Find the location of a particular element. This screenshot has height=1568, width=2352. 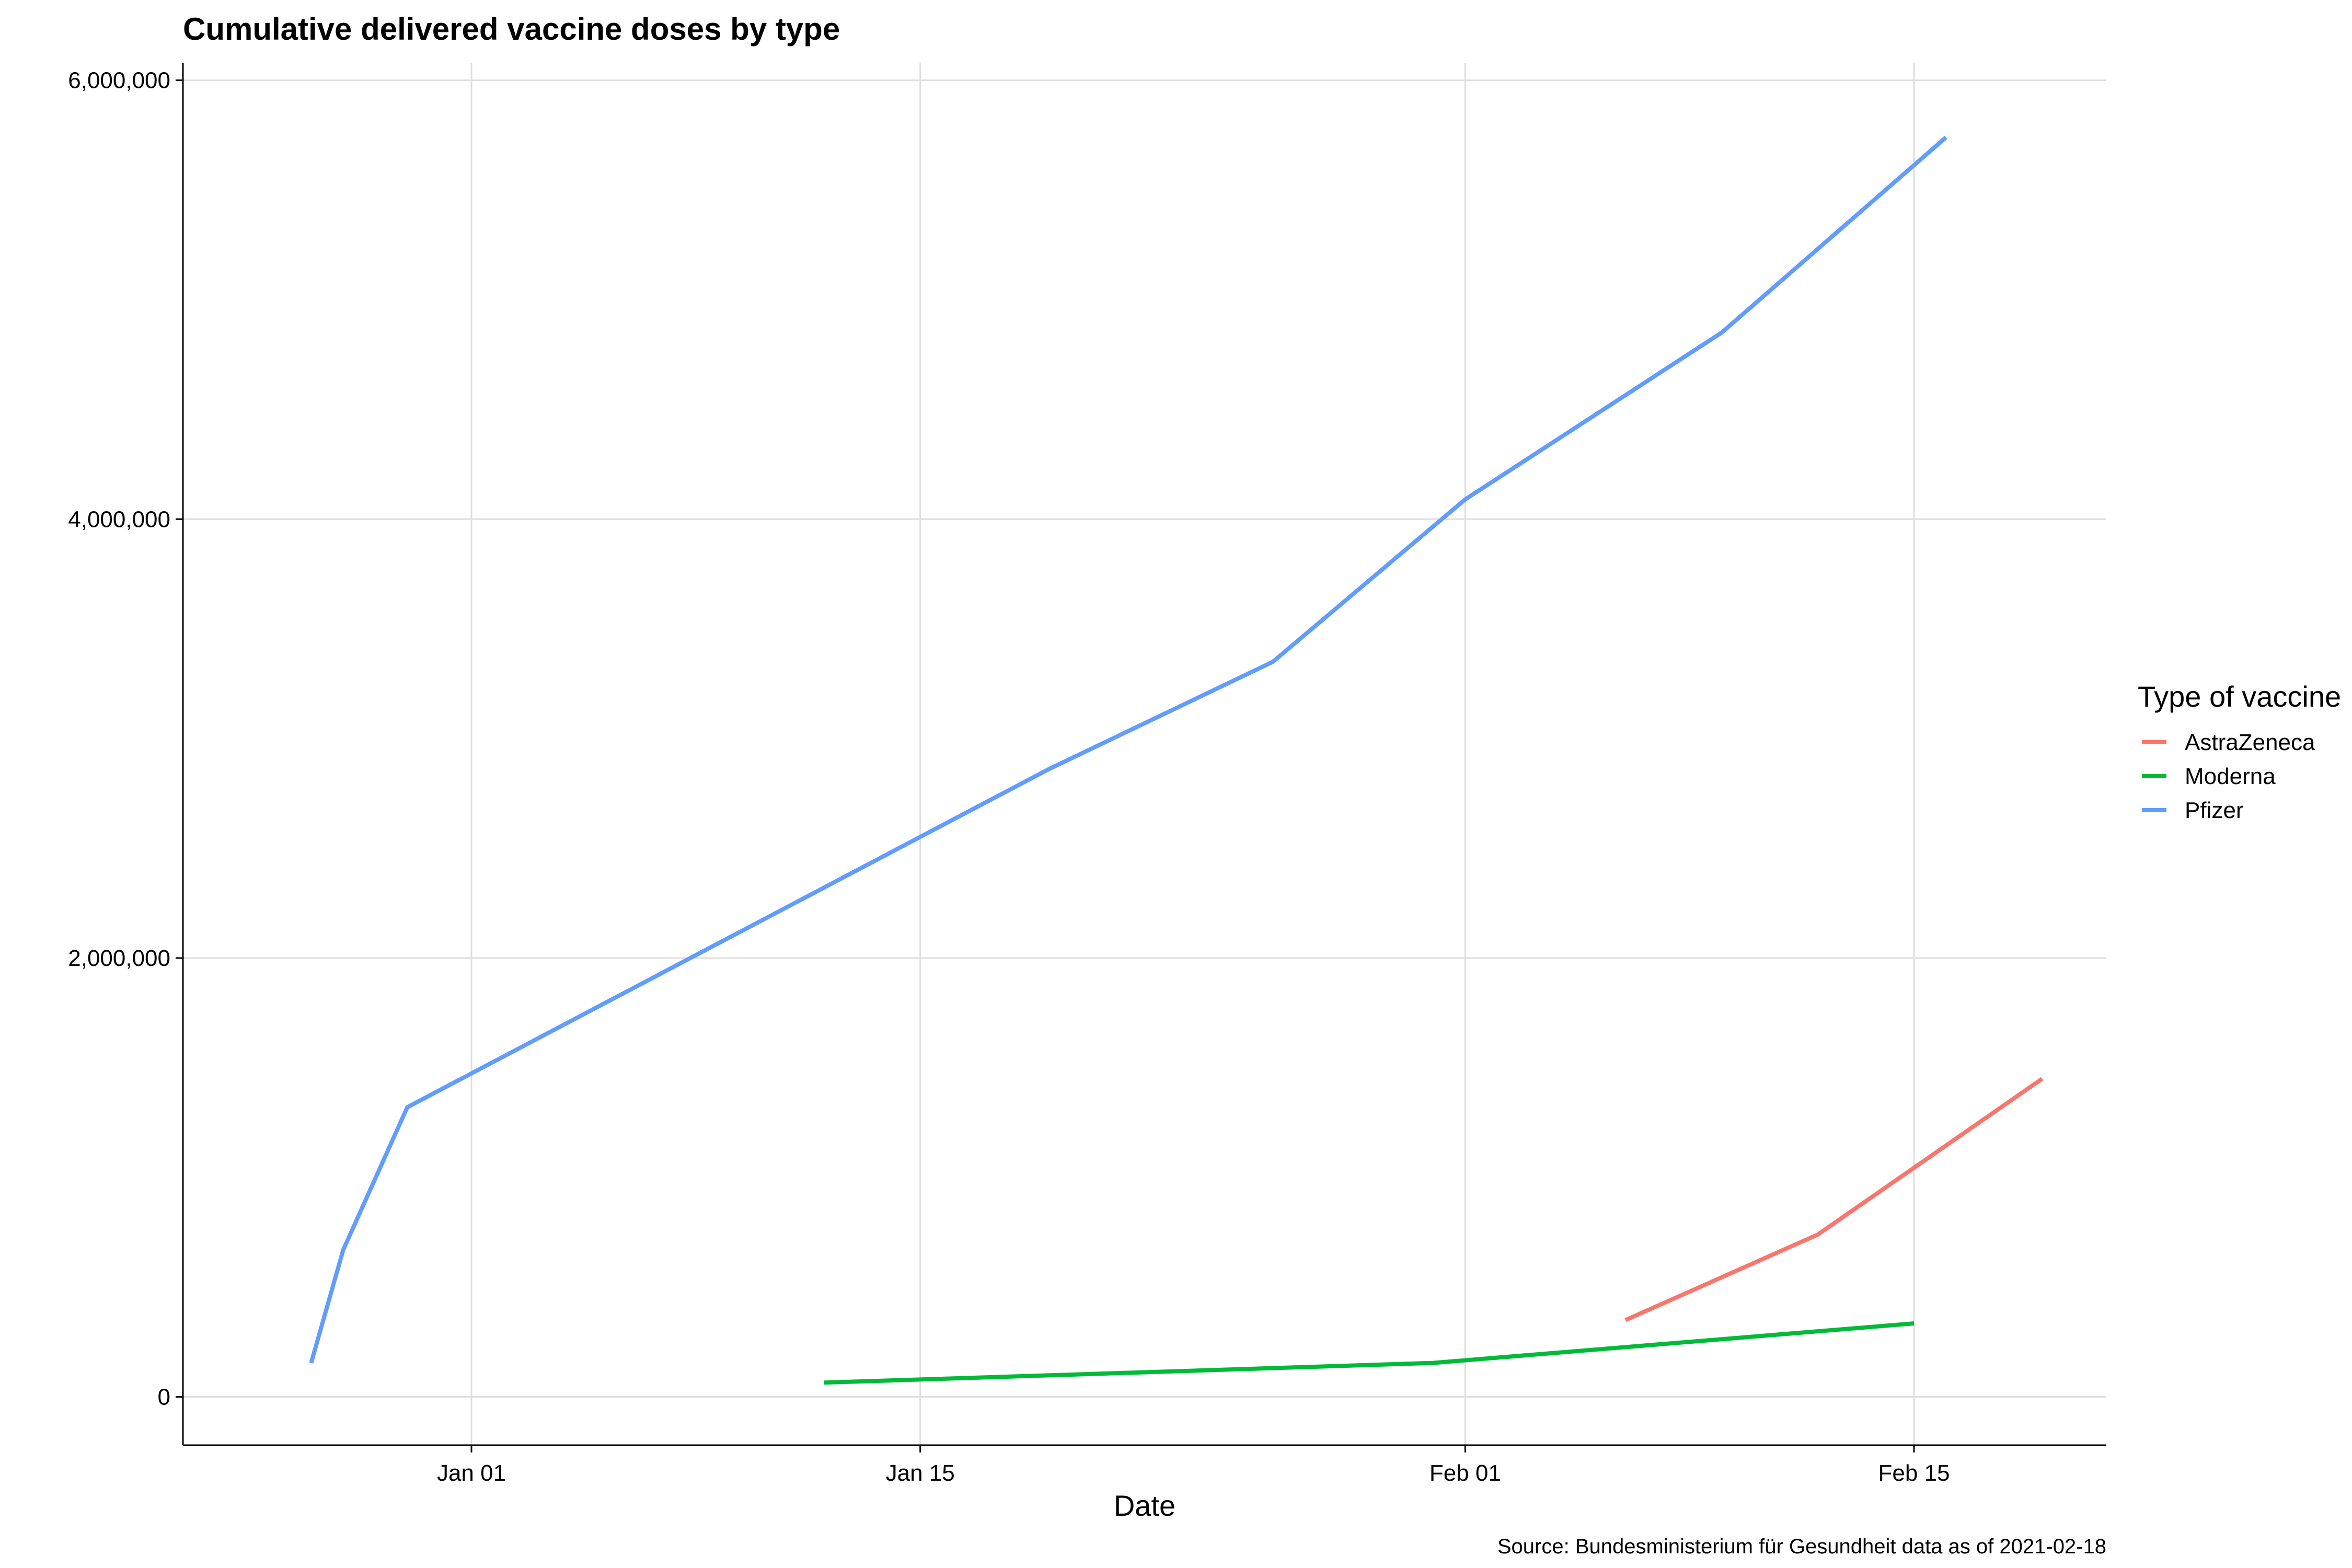

y-axis-ticks: 0 2,000,000 4,000,000 6,000,000 is located at coordinates (125, 739).